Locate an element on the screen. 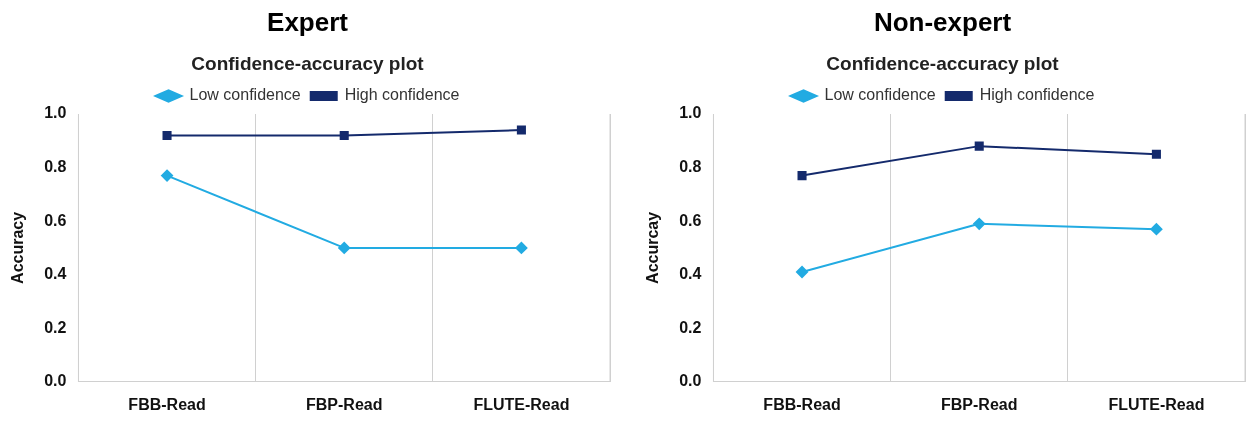  chart-title: Expert is located at coordinates (308, 21).